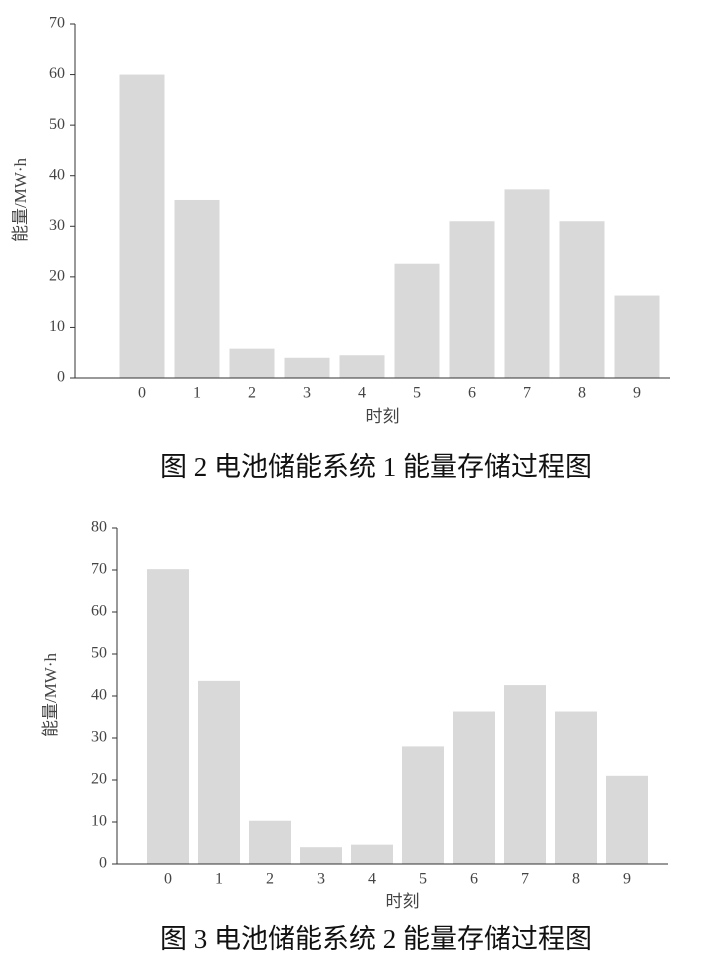 This screenshot has height=969, width=713. I want to click on caption: 图 3 电池储能系统 2 能量存储过程图, so click(376, 939).